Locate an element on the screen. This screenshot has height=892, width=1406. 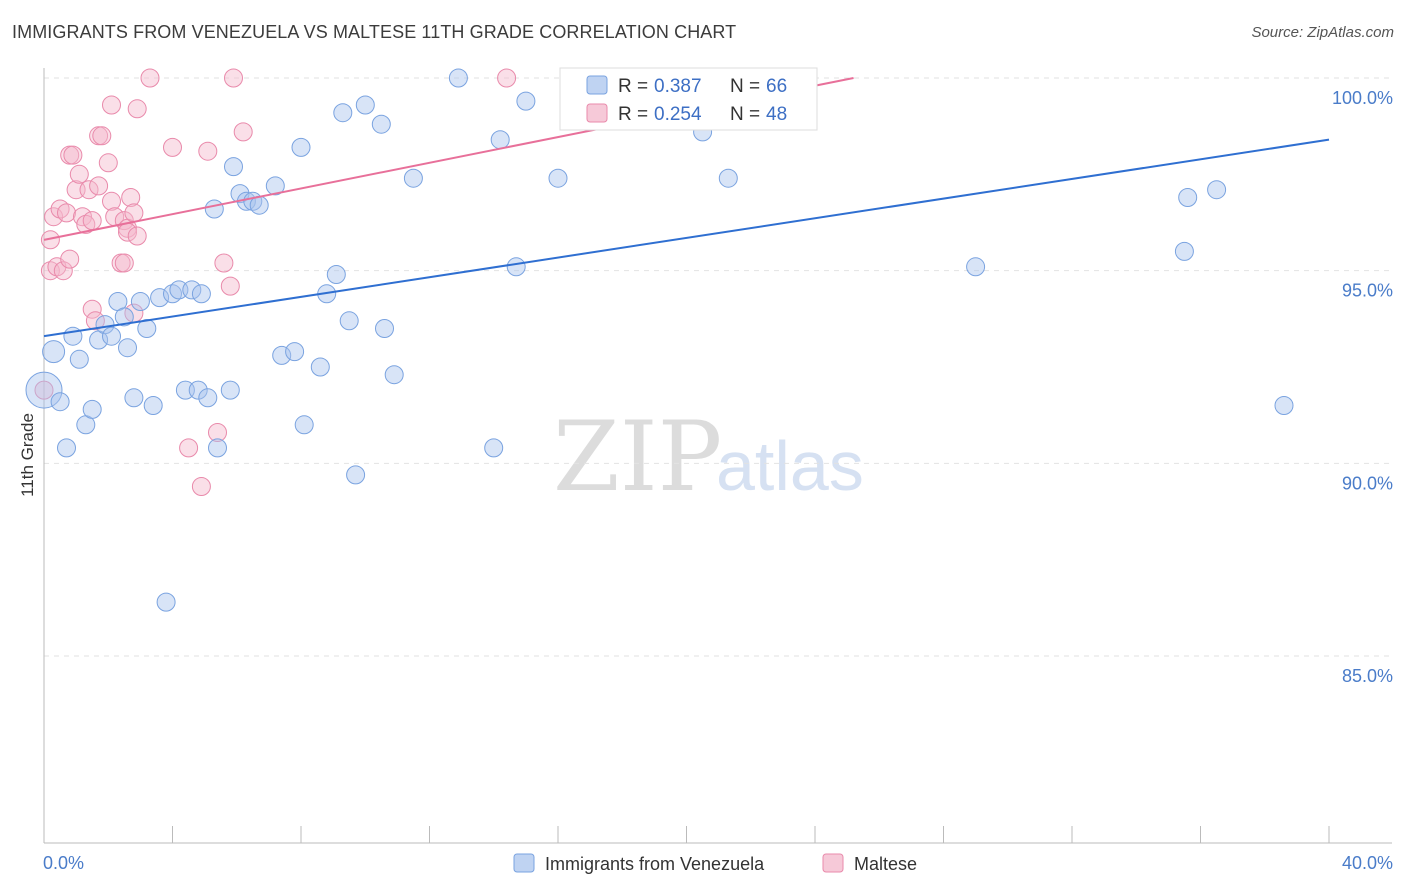
legend-bottom-label-maltese: Maltese is located at coordinates (885, 864).